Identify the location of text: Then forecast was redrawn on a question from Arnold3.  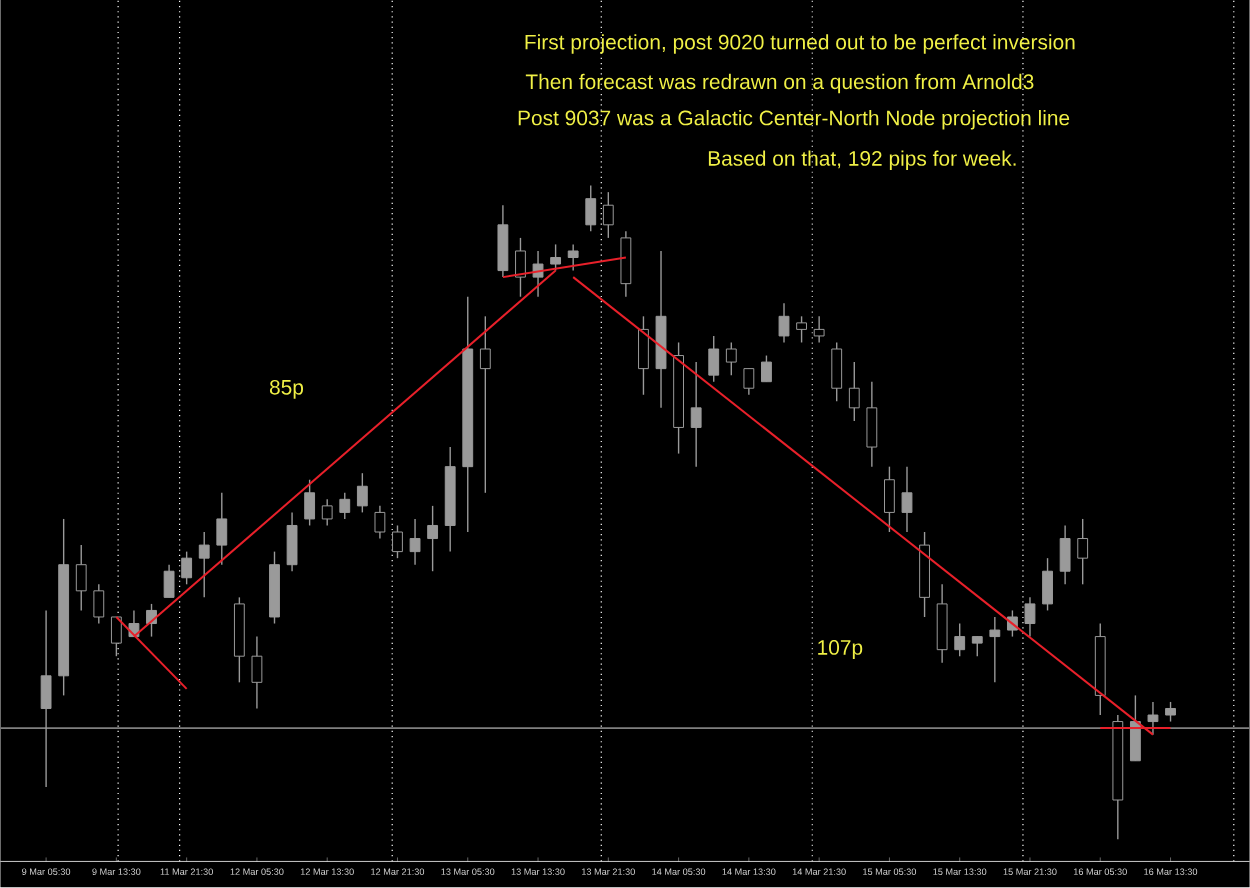
(779, 84).